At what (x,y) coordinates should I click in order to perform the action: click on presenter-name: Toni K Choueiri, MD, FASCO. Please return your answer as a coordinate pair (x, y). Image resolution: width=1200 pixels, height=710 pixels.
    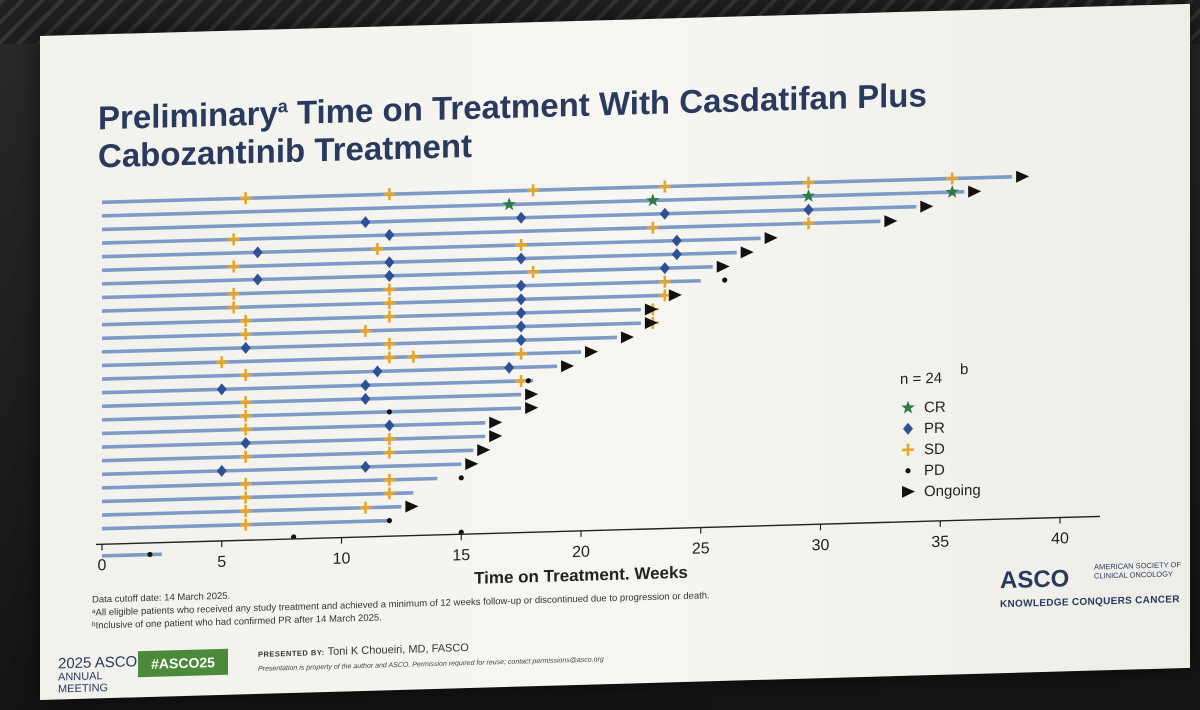
    Looking at the image, I should click on (398, 650).